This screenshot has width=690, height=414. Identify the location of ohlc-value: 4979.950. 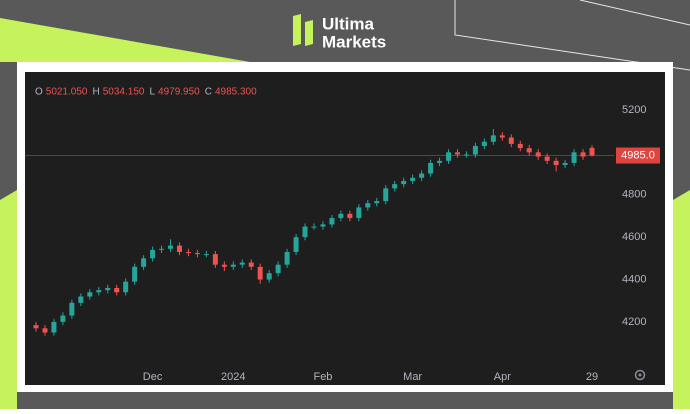
(179, 92).